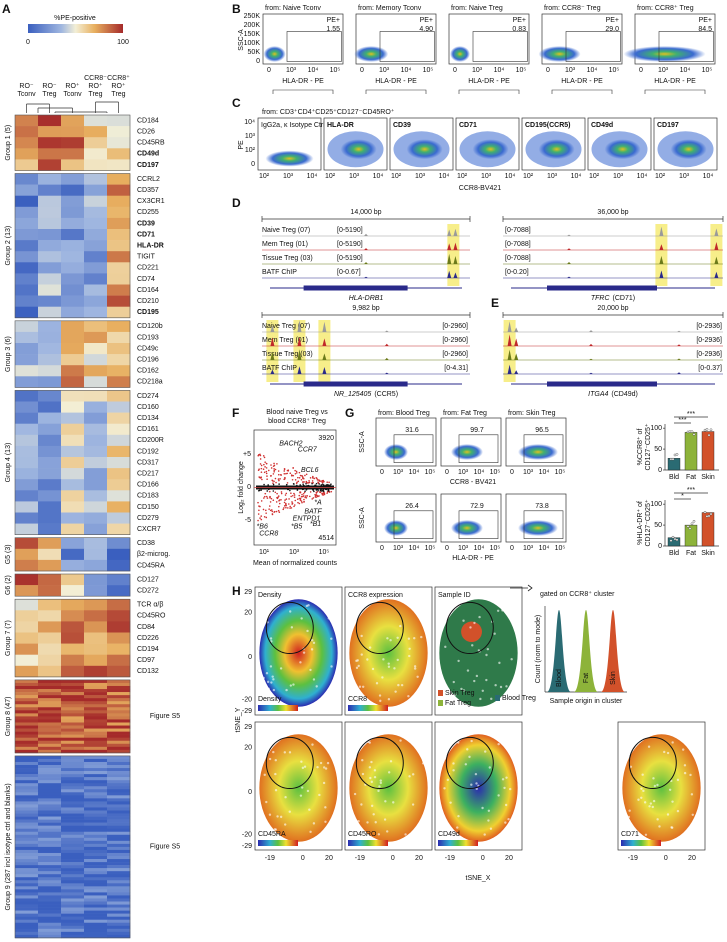  I want to click on column-label: Treg, so click(118, 94).